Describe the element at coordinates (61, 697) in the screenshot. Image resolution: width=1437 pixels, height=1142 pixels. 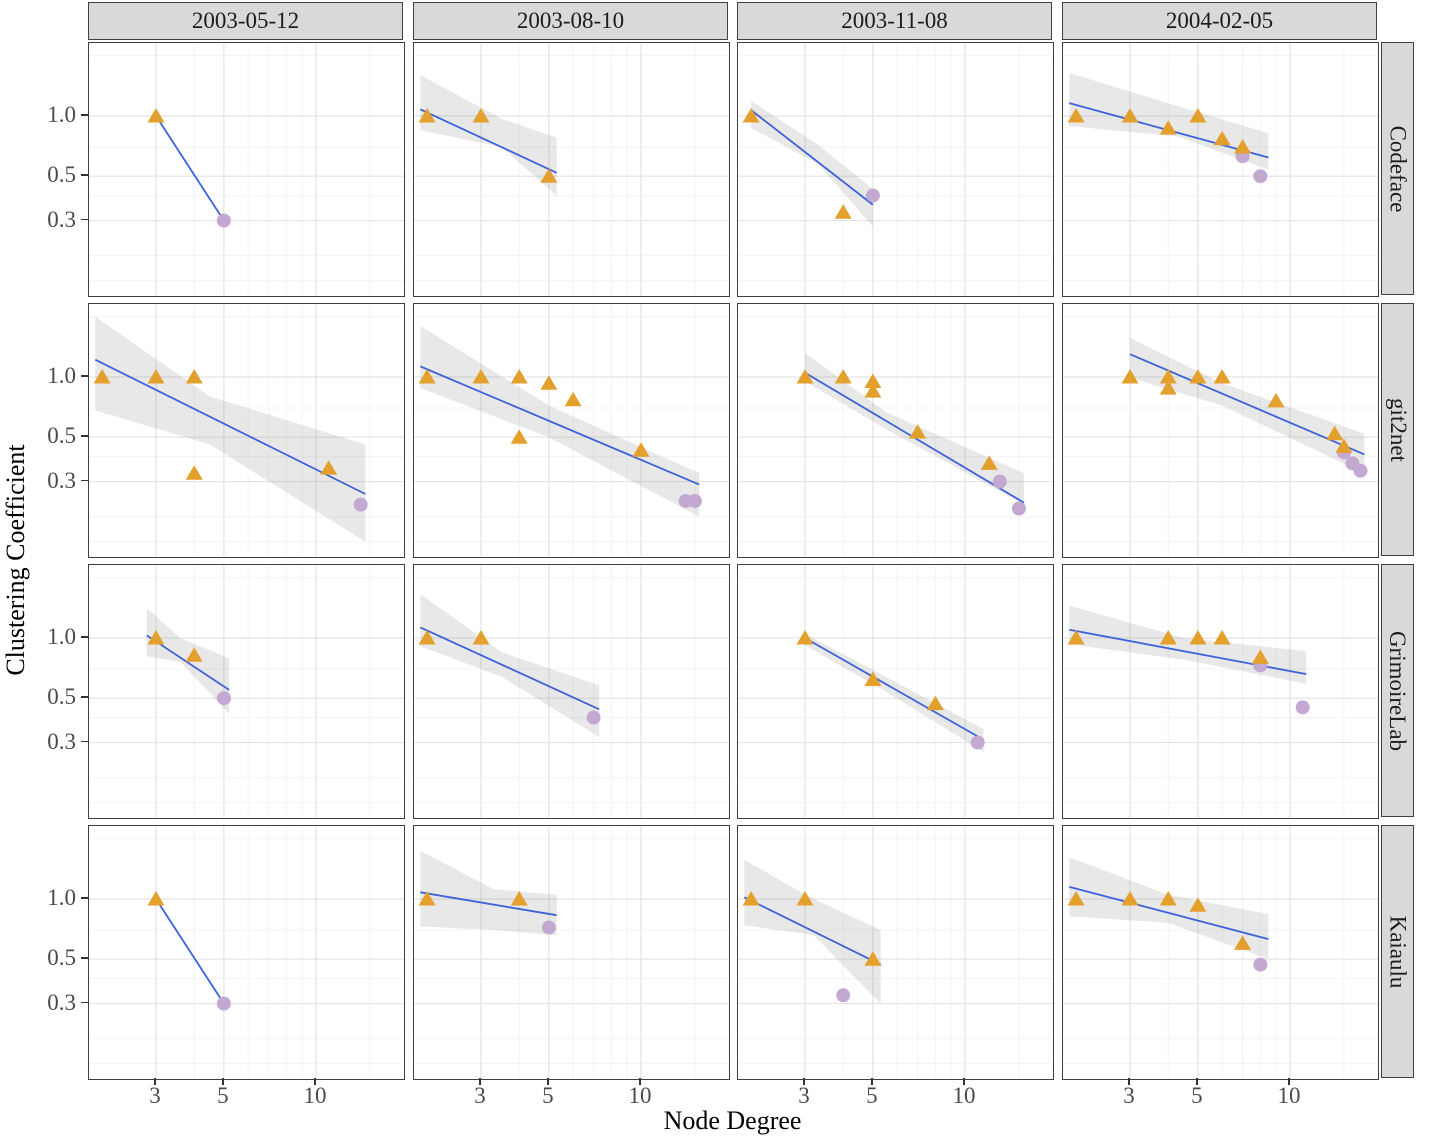
I see `y-tick-label: 0.5` at that location.